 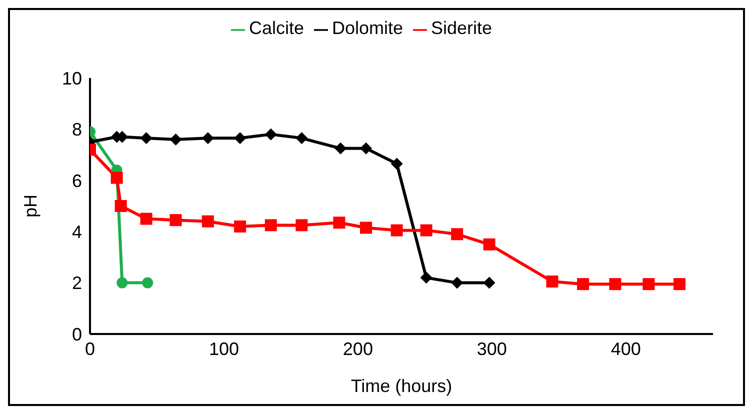 I want to click on x-tick-label: 300, so click(x=491, y=348).